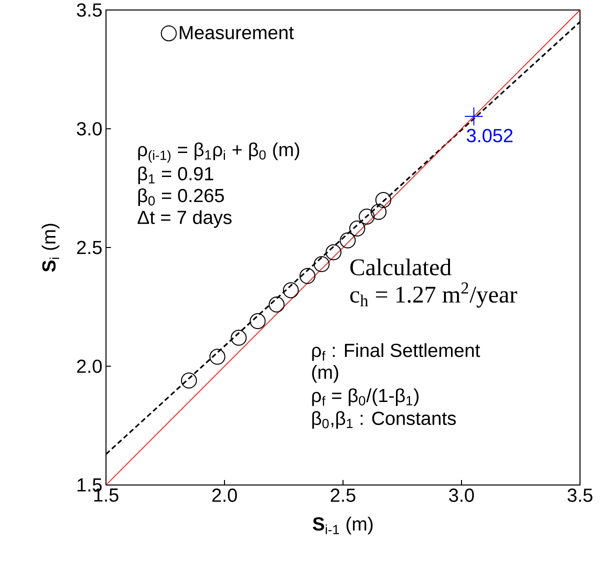 Image resolution: width=603 pixels, height=576 pixels. I want to click on y-tick-label: 2.0, so click(89, 366).